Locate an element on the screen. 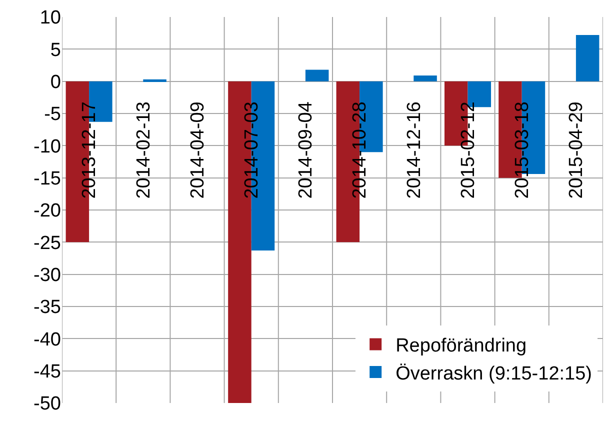  y-tick-label: 0 is located at coordinates (55, 82).